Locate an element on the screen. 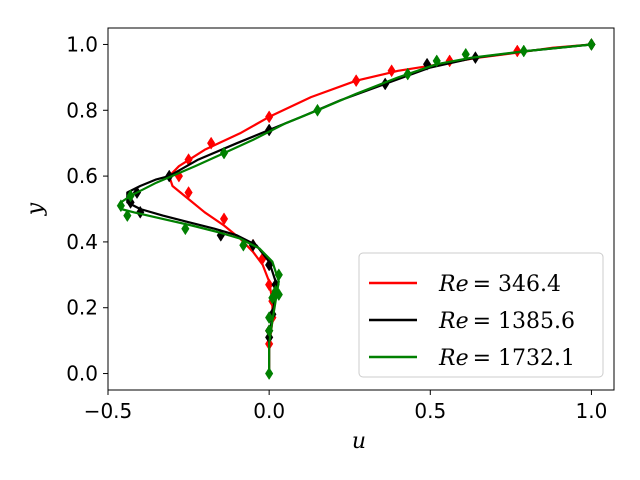 Image resolution: width=640 pixels, height=480 pixels. y-tick-label: 0.0 is located at coordinates (82, 374).